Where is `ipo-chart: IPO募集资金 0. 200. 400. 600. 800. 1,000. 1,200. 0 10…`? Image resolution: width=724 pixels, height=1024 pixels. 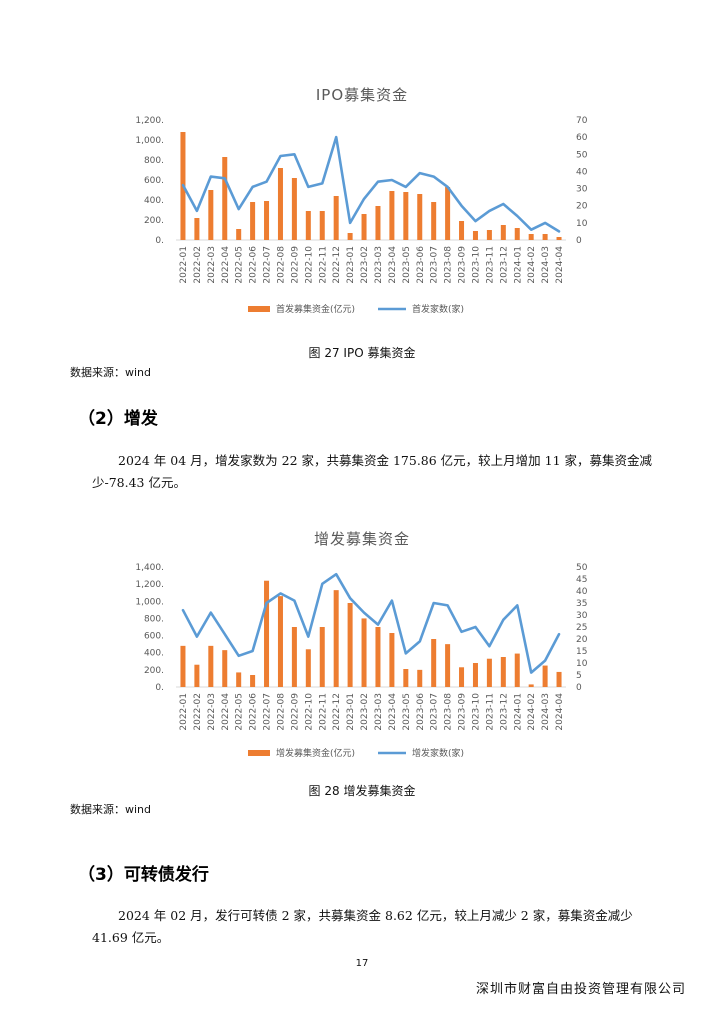
ipo-chart: IPO募集资金 0. 200. 400. 600. 800. 1,000. 1,200. 0 10… is located at coordinates (361, 200).